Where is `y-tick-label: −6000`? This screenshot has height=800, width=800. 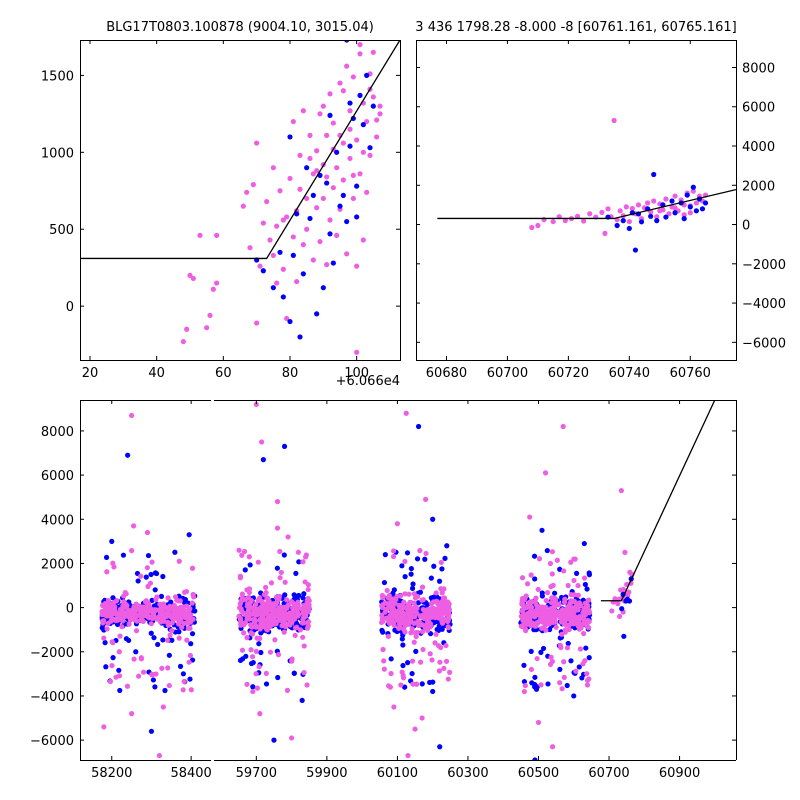 y-tick-label: −6000 is located at coordinates (764, 343).